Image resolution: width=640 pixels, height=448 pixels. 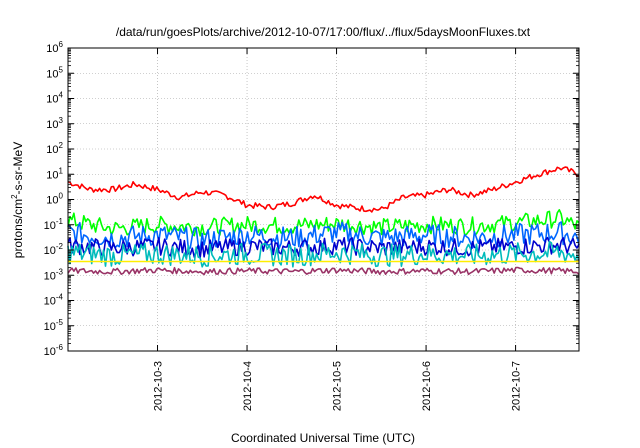 I want to click on y-tick-label-exp: 0, so click(x=61, y=196).